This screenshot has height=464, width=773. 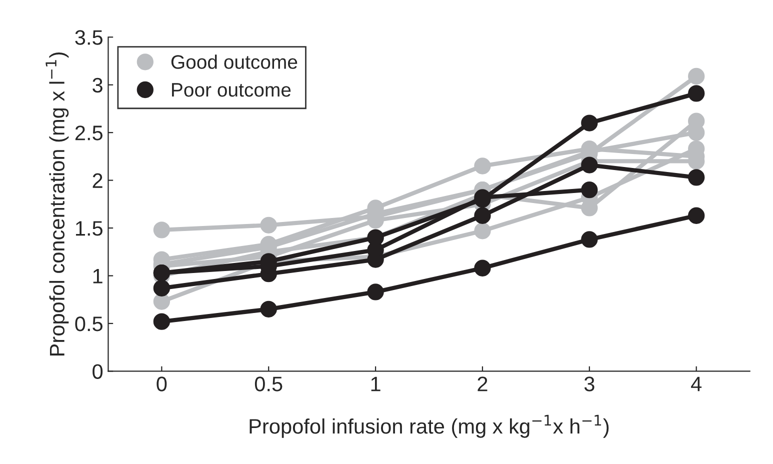 What do you see at coordinates (97, 276) in the screenshot?
I see `y-tick-label: 1` at bounding box center [97, 276].